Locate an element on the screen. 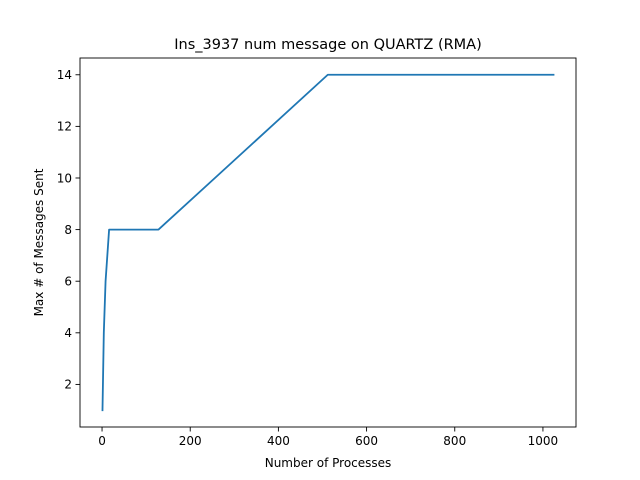 This screenshot has height=480, width=640. y-axis-ticks: 2 4 6 8 10 12 14 is located at coordinates (68, 230).